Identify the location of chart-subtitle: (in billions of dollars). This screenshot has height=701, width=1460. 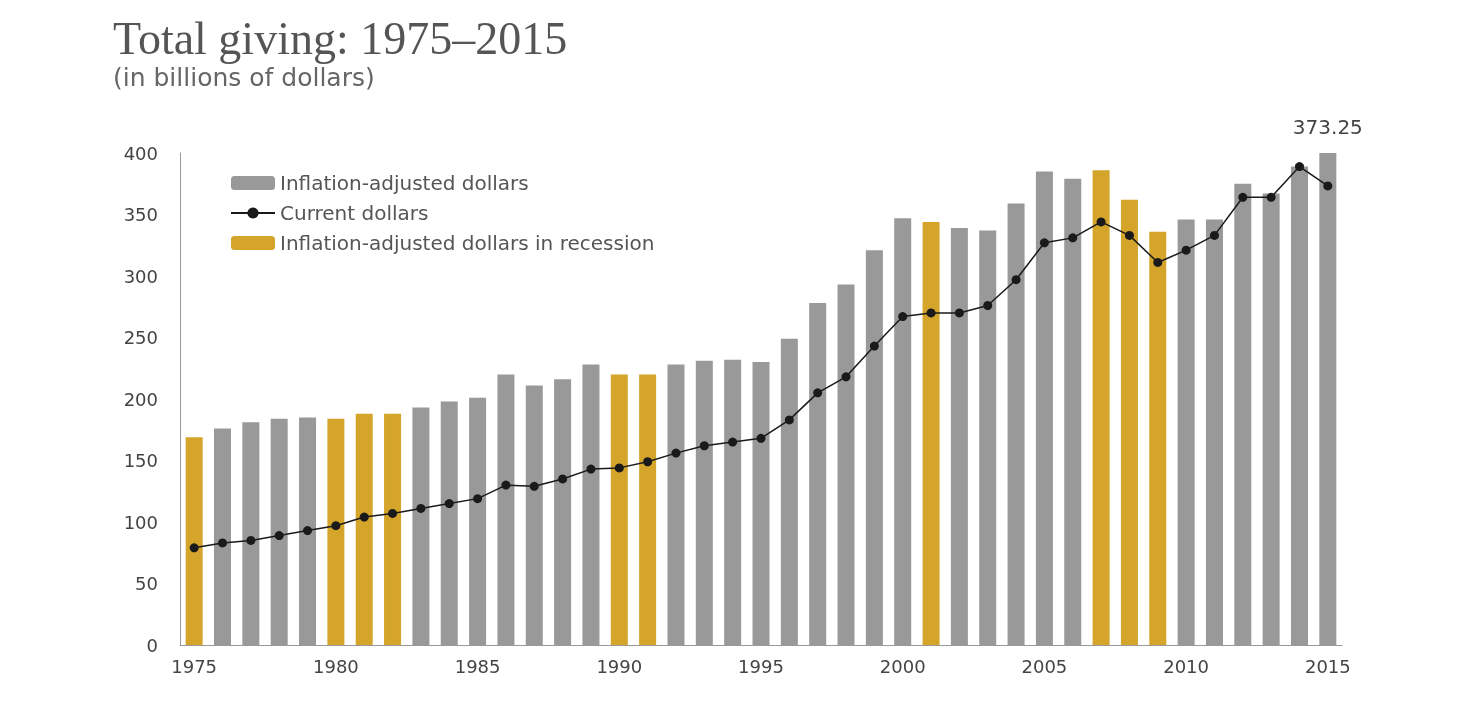
(244, 77).